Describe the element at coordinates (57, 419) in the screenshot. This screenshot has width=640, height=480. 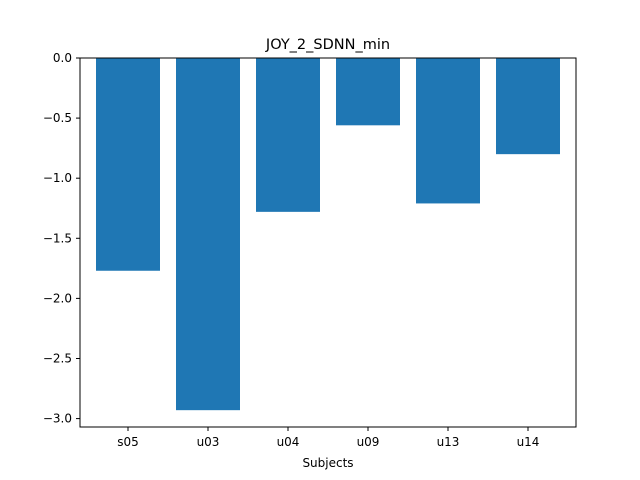
I see `y-tick-label: −3.0` at that location.